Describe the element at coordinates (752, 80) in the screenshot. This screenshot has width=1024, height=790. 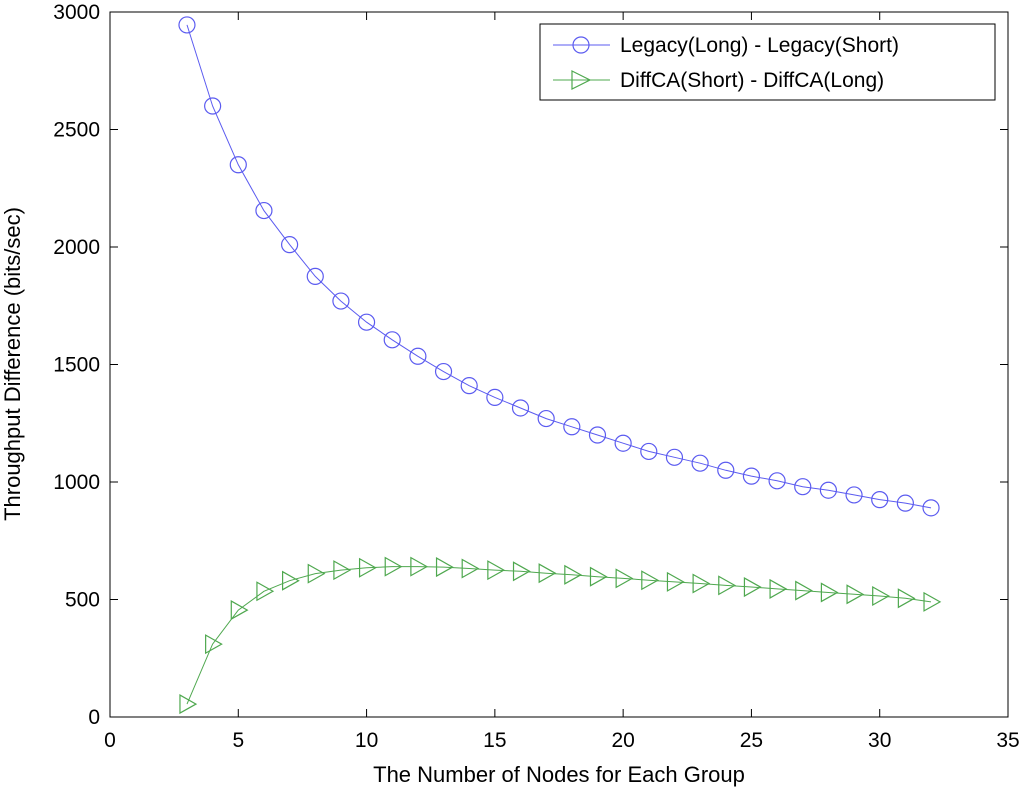
I see `legend-label-diffca: DiffCA(Short) - DiffCA(Long)` at that location.